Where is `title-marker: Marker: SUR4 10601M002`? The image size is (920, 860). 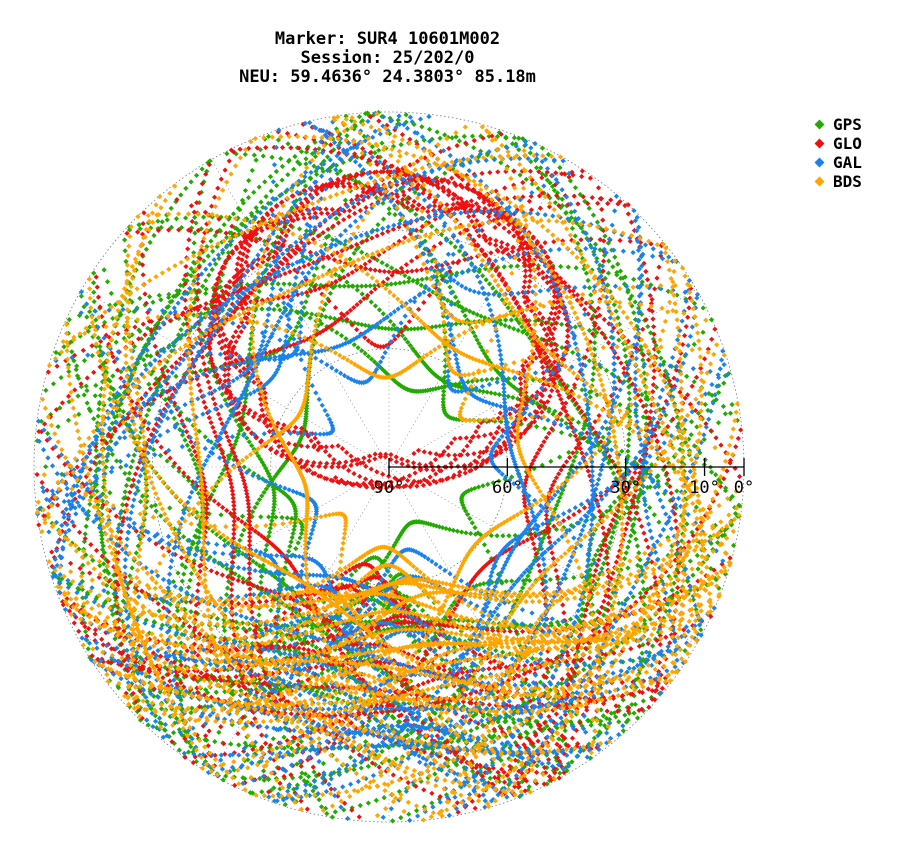 title-marker: Marker: SUR4 10601M002 is located at coordinates (387, 39).